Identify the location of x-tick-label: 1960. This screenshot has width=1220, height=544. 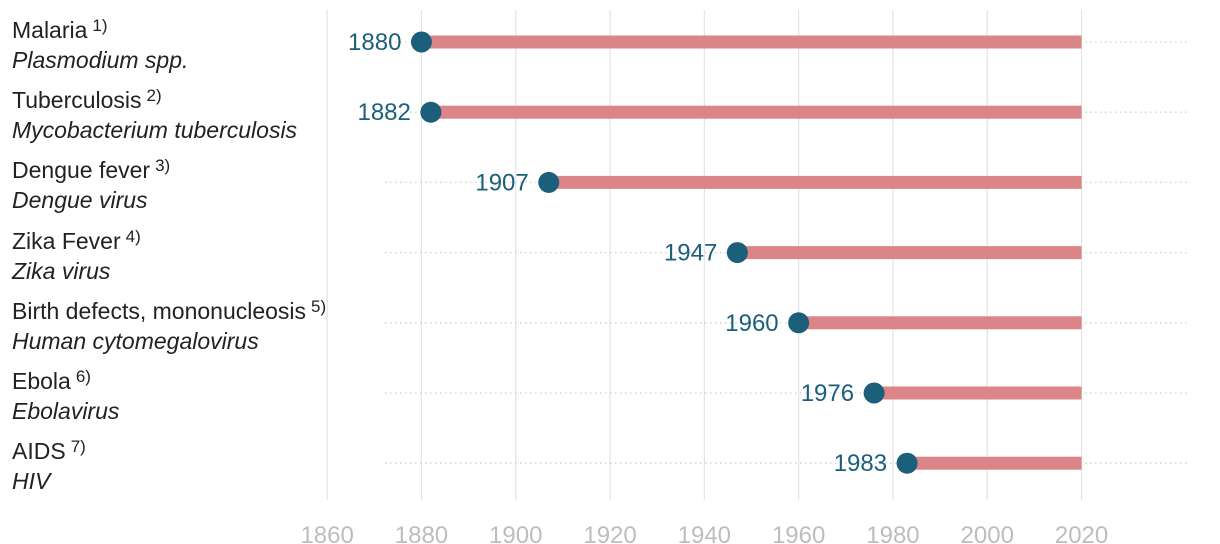
(798, 533).